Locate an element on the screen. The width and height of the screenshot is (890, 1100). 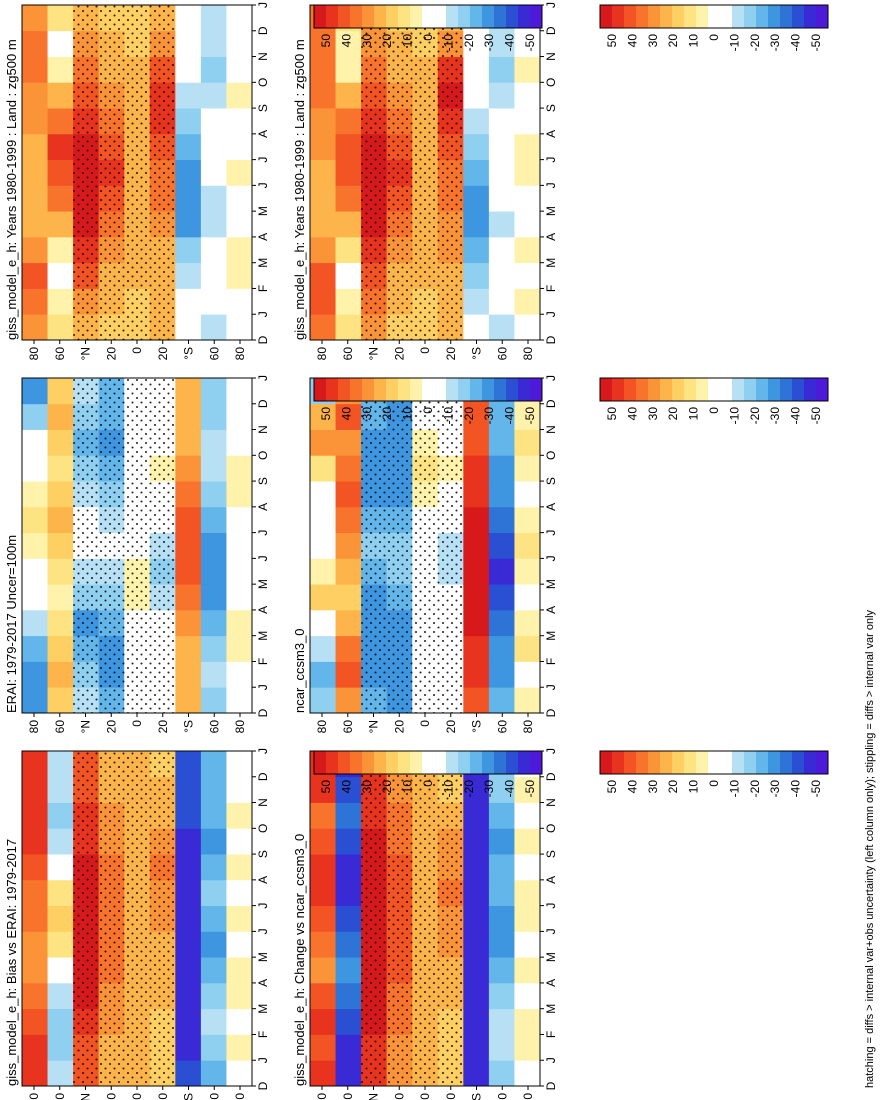
colorbar-tick-label: 0 is located at coordinates (714, 37).